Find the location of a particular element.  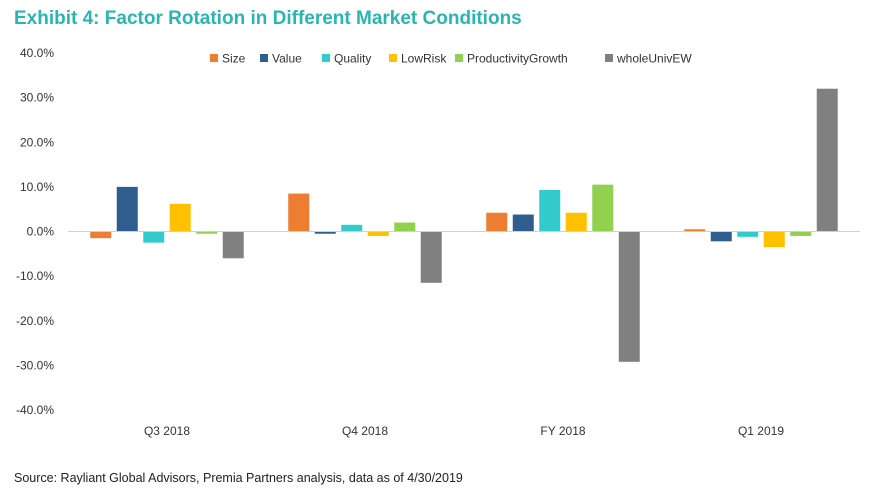

legend-label-value: Value is located at coordinates (287, 59).